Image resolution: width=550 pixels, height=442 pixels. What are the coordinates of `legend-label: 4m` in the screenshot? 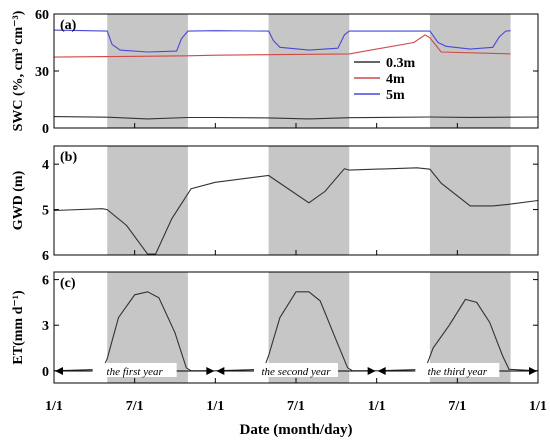 It's located at (395, 79).